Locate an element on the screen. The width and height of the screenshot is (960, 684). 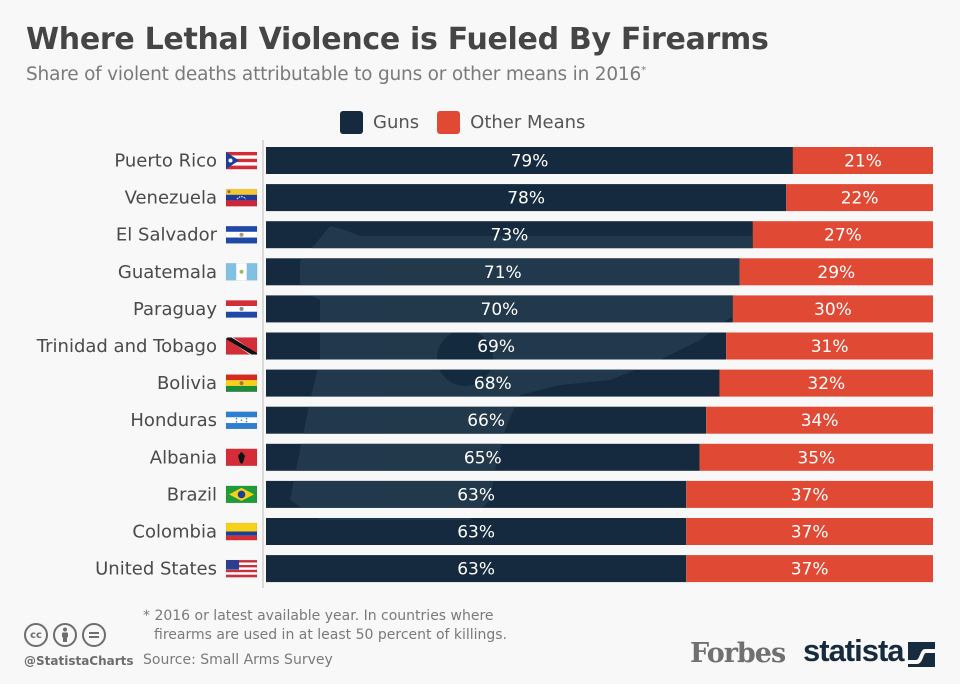
value-label-guns: 70% is located at coordinates (500, 310).